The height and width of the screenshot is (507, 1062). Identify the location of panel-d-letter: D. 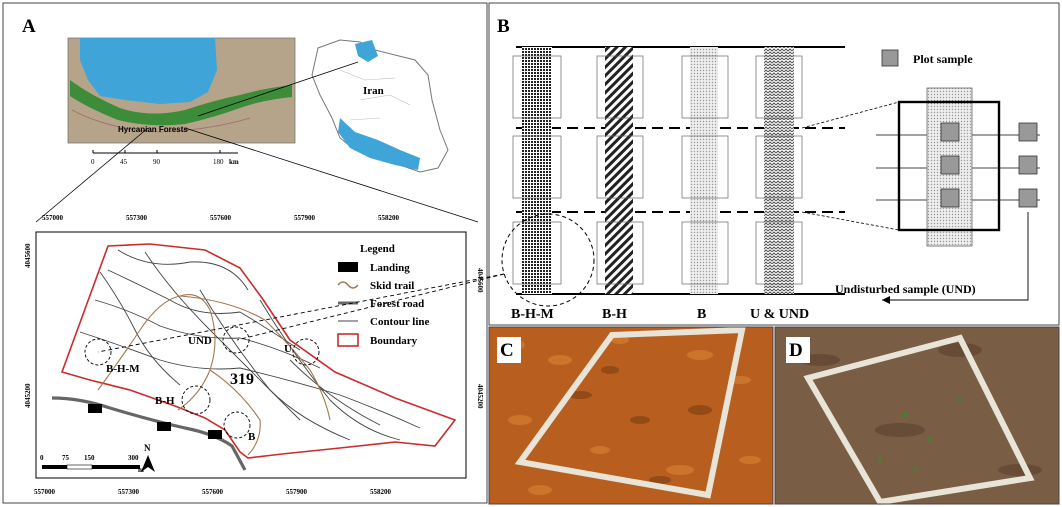
(796, 350).